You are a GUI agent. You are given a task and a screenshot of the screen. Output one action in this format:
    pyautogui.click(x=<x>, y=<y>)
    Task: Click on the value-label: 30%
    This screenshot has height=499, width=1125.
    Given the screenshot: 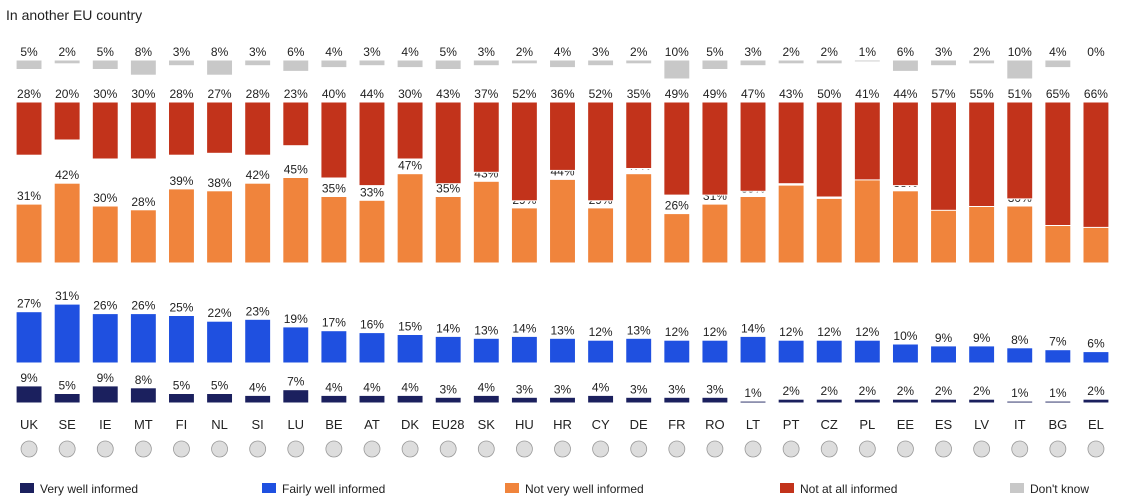 What is the action you would take?
    pyautogui.click(x=105, y=198)
    